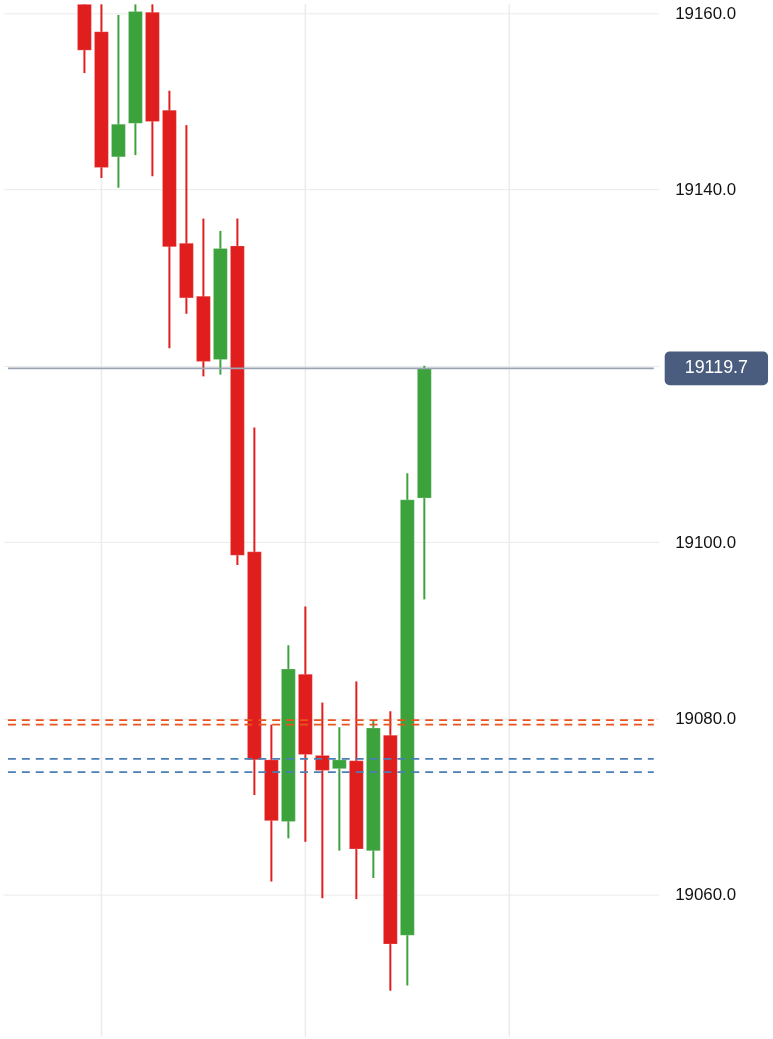 The width and height of the screenshot is (773, 1039). I want to click on y-tick-label: 19160.0, so click(706, 13).